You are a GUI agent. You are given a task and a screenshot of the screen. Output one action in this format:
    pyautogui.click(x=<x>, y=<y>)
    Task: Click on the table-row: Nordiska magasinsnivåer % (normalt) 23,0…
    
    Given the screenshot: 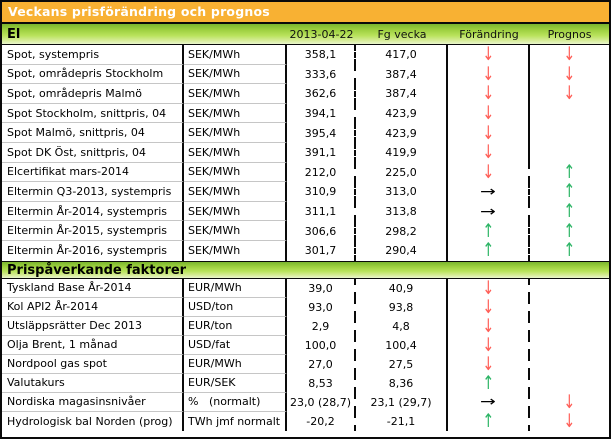 What is the action you would take?
    pyautogui.click(x=305, y=402)
    